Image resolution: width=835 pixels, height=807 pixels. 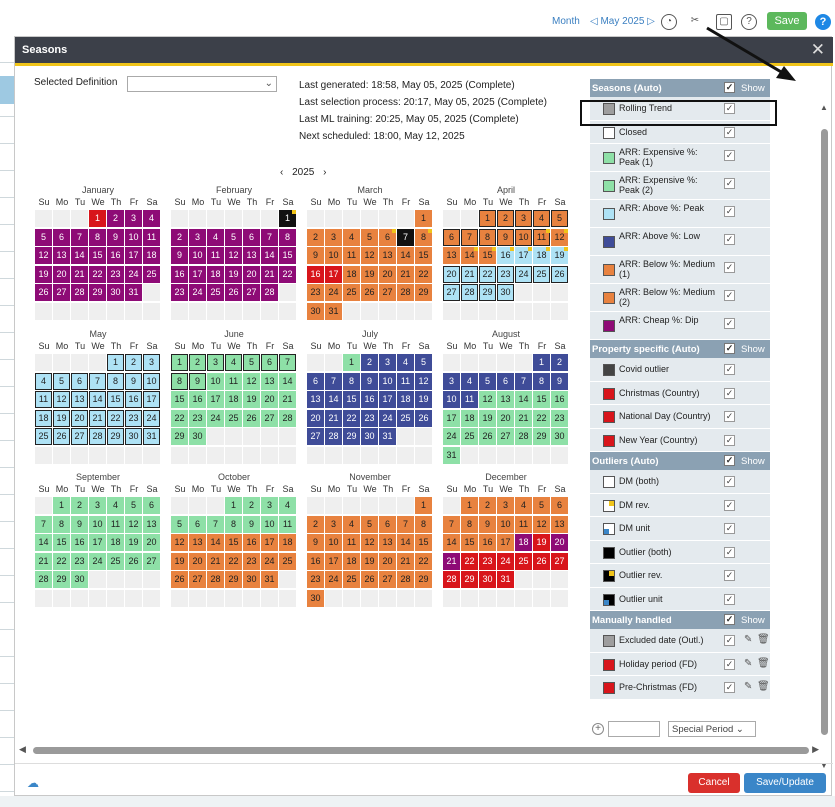 I want to click on calendar-day: 28, so click(x=79, y=292).